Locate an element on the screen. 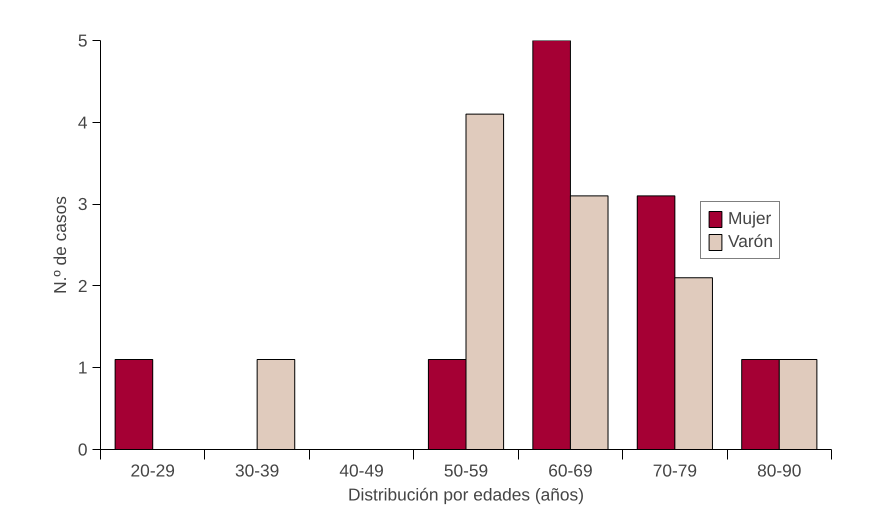 The width and height of the screenshot is (871, 519). y-tick-label: 3 is located at coordinates (83, 204).